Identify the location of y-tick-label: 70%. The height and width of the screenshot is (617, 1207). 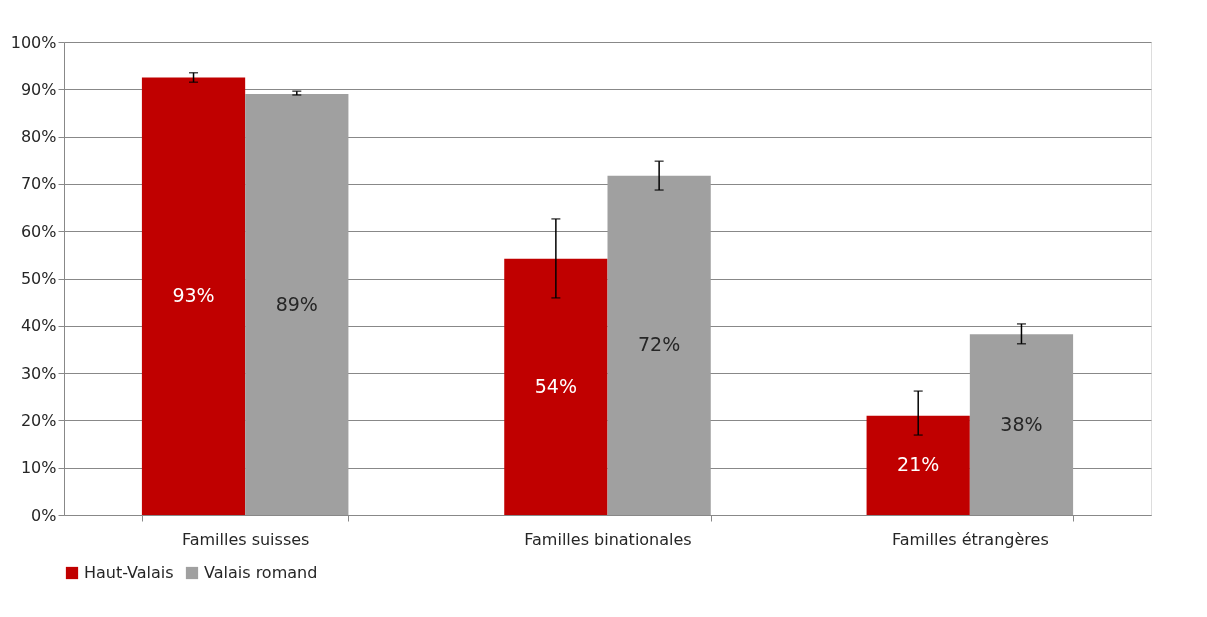
(38, 184).